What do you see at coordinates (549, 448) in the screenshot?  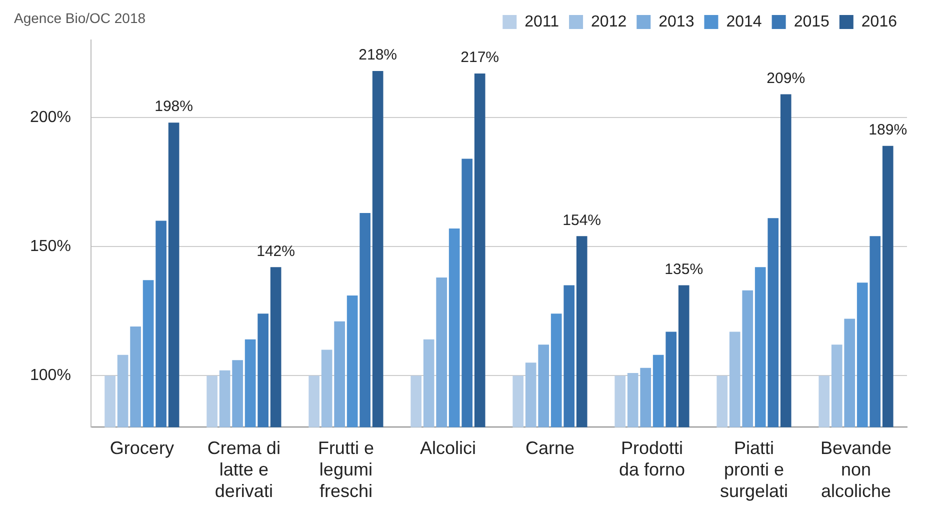 I see `x-tick-label: Carne` at bounding box center [549, 448].